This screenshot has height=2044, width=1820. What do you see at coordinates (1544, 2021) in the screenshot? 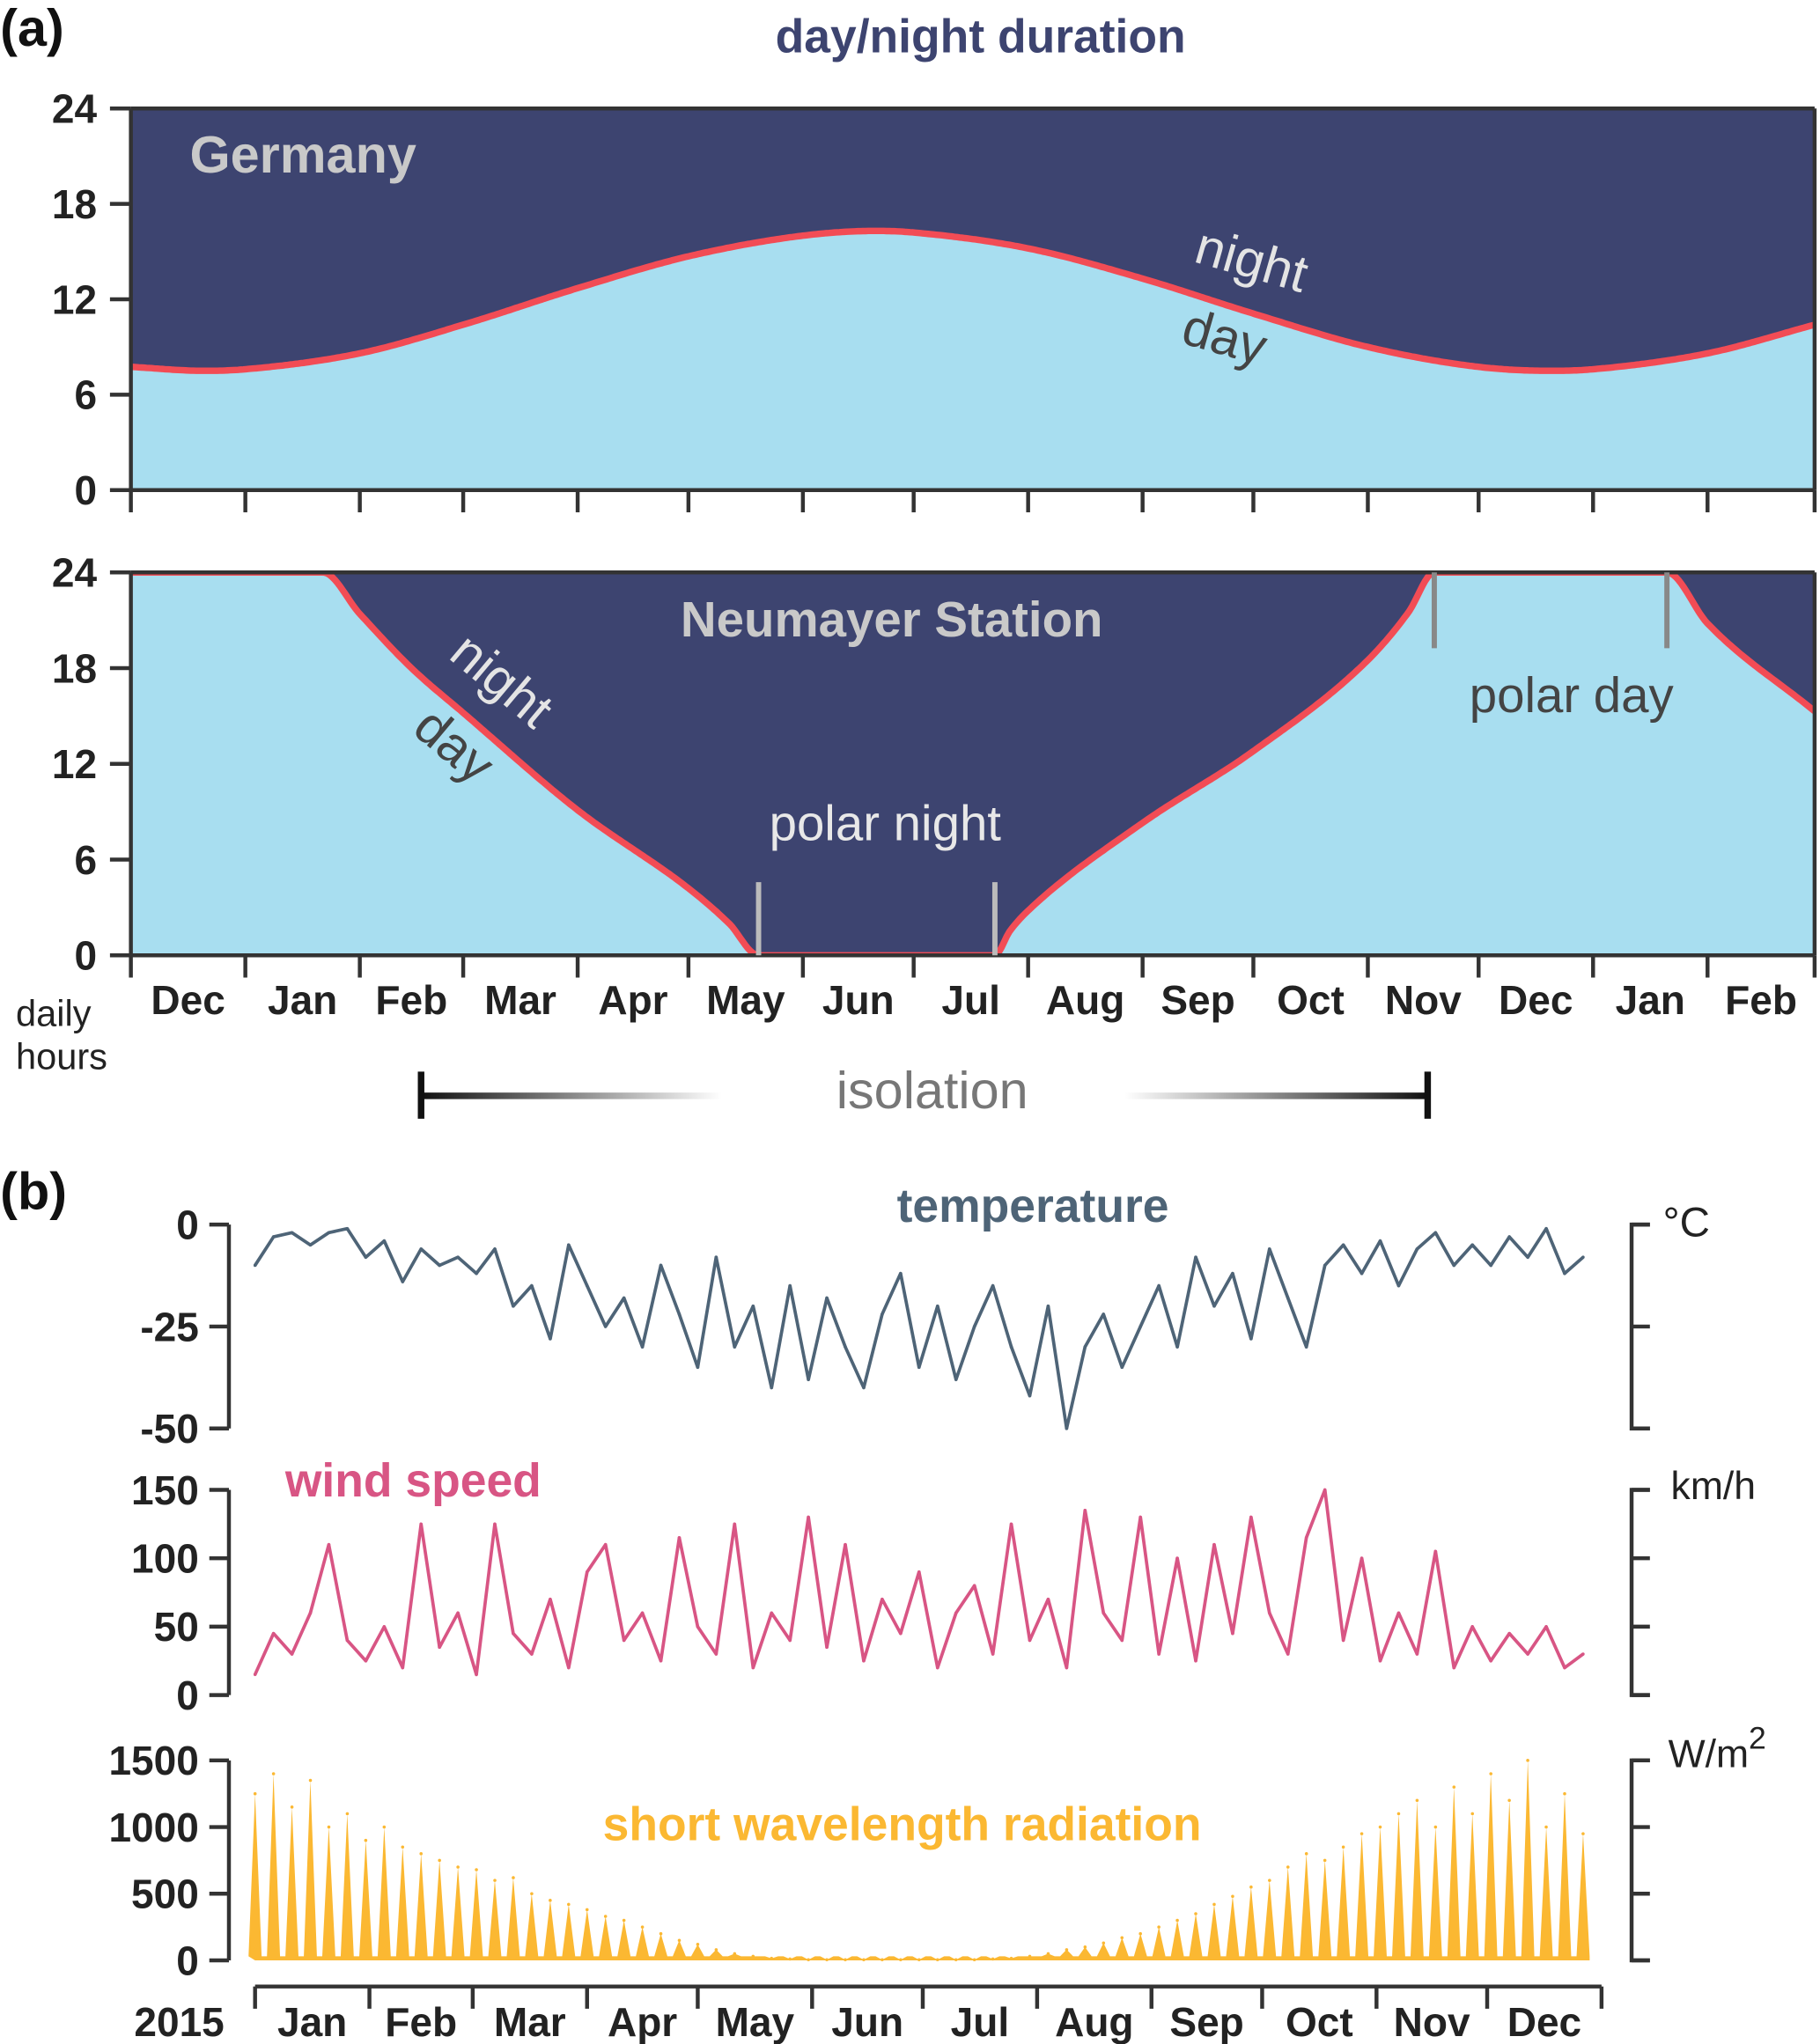
I see `x-tick-label: Dec` at bounding box center [1544, 2021].